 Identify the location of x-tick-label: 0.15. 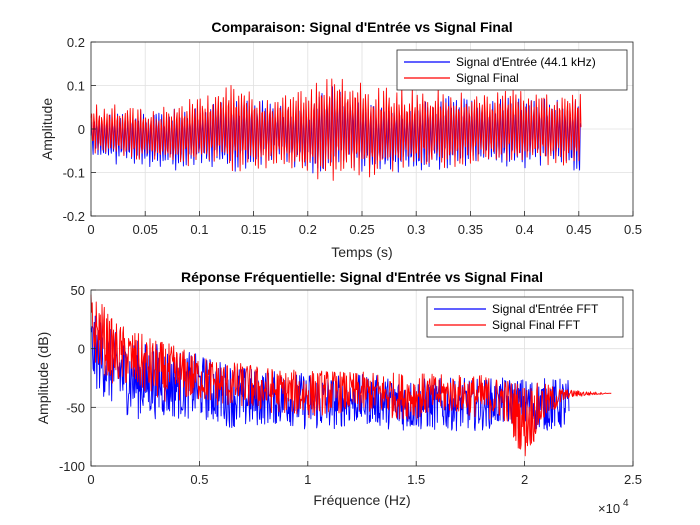
(253, 229).